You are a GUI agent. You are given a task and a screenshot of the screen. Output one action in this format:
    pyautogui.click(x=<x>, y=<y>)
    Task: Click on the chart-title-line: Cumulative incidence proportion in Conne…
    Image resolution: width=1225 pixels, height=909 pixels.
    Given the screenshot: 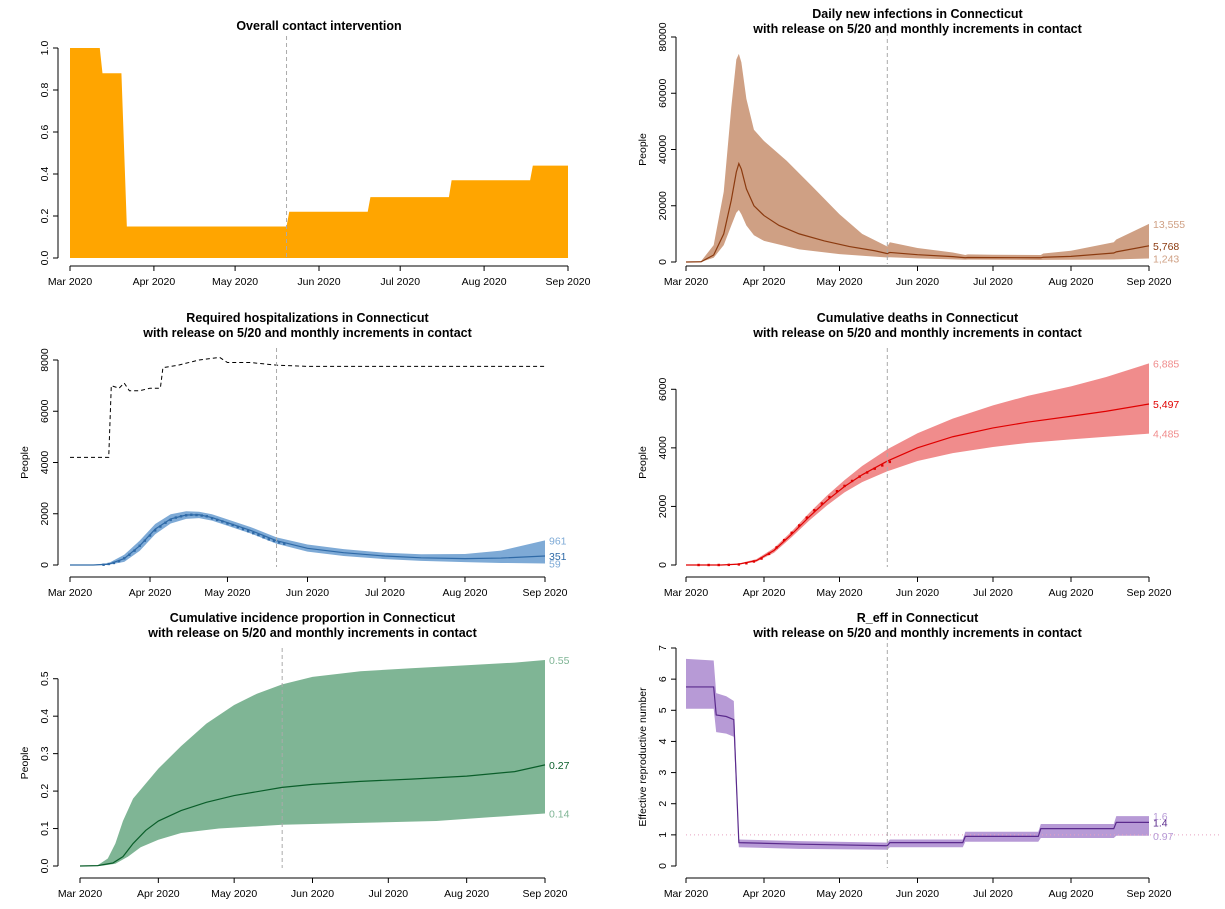 What is the action you would take?
    pyautogui.click(x=313, y=618)
    